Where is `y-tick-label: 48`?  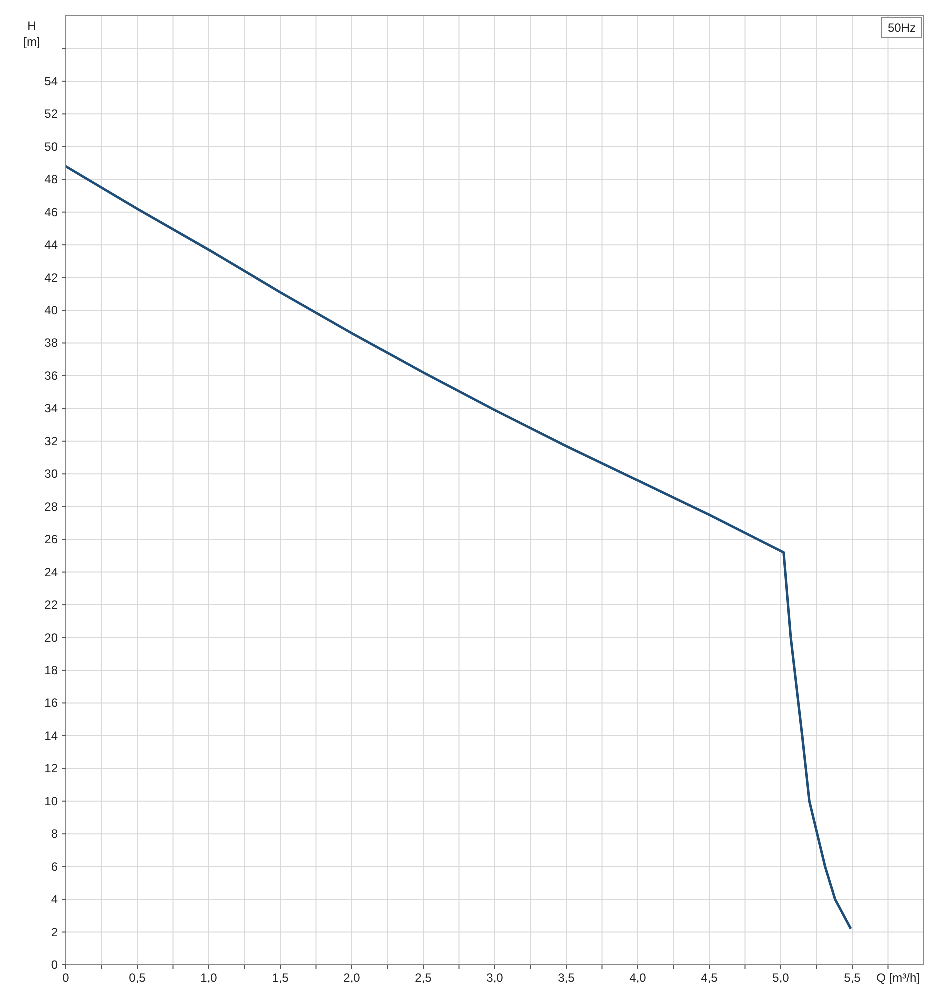 y-tick-label: 48 is located at coordinates (51, 179).